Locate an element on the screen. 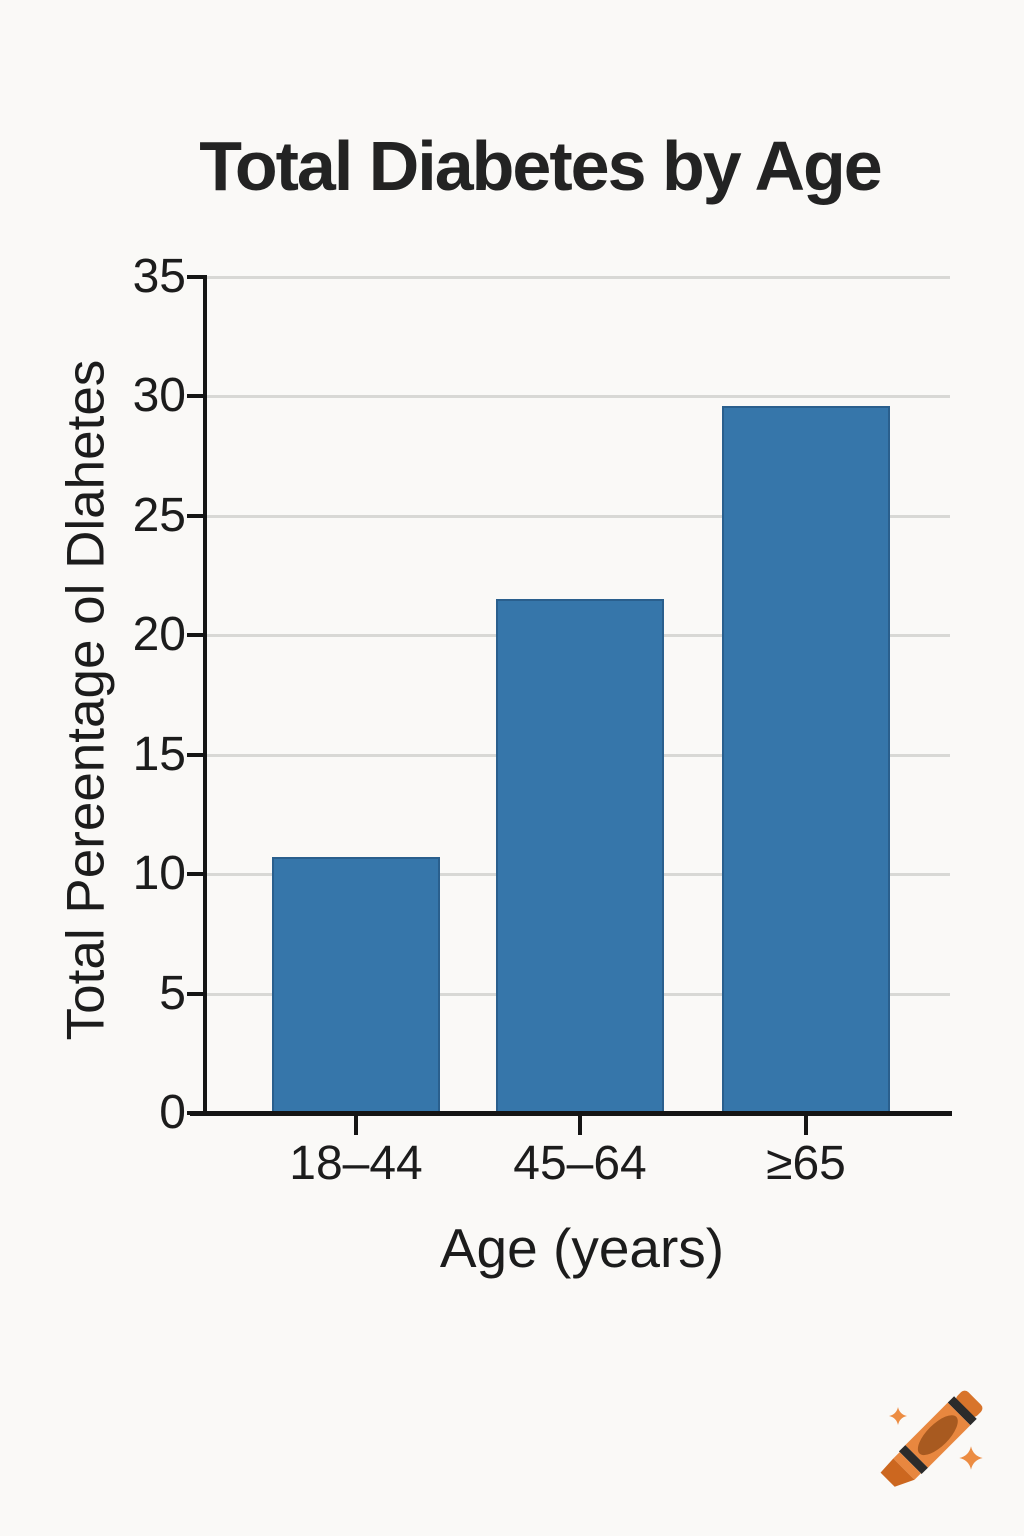 This screenshot has height=1536, width=1024. y-tick-label: 15 is located at coordinates (159, 754).